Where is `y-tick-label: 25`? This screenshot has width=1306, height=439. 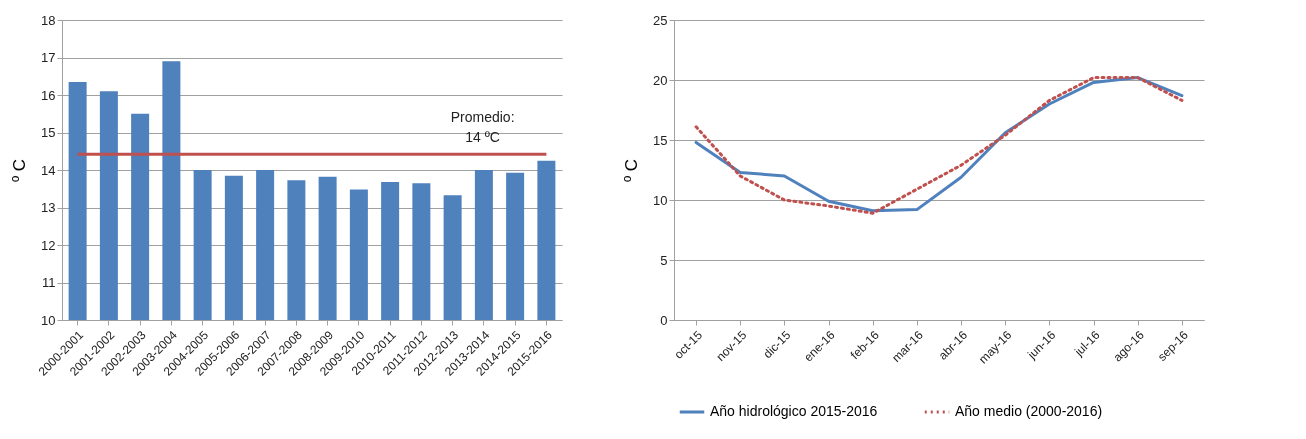 y-tick-label: 25 is located at coordinates (660, 20).